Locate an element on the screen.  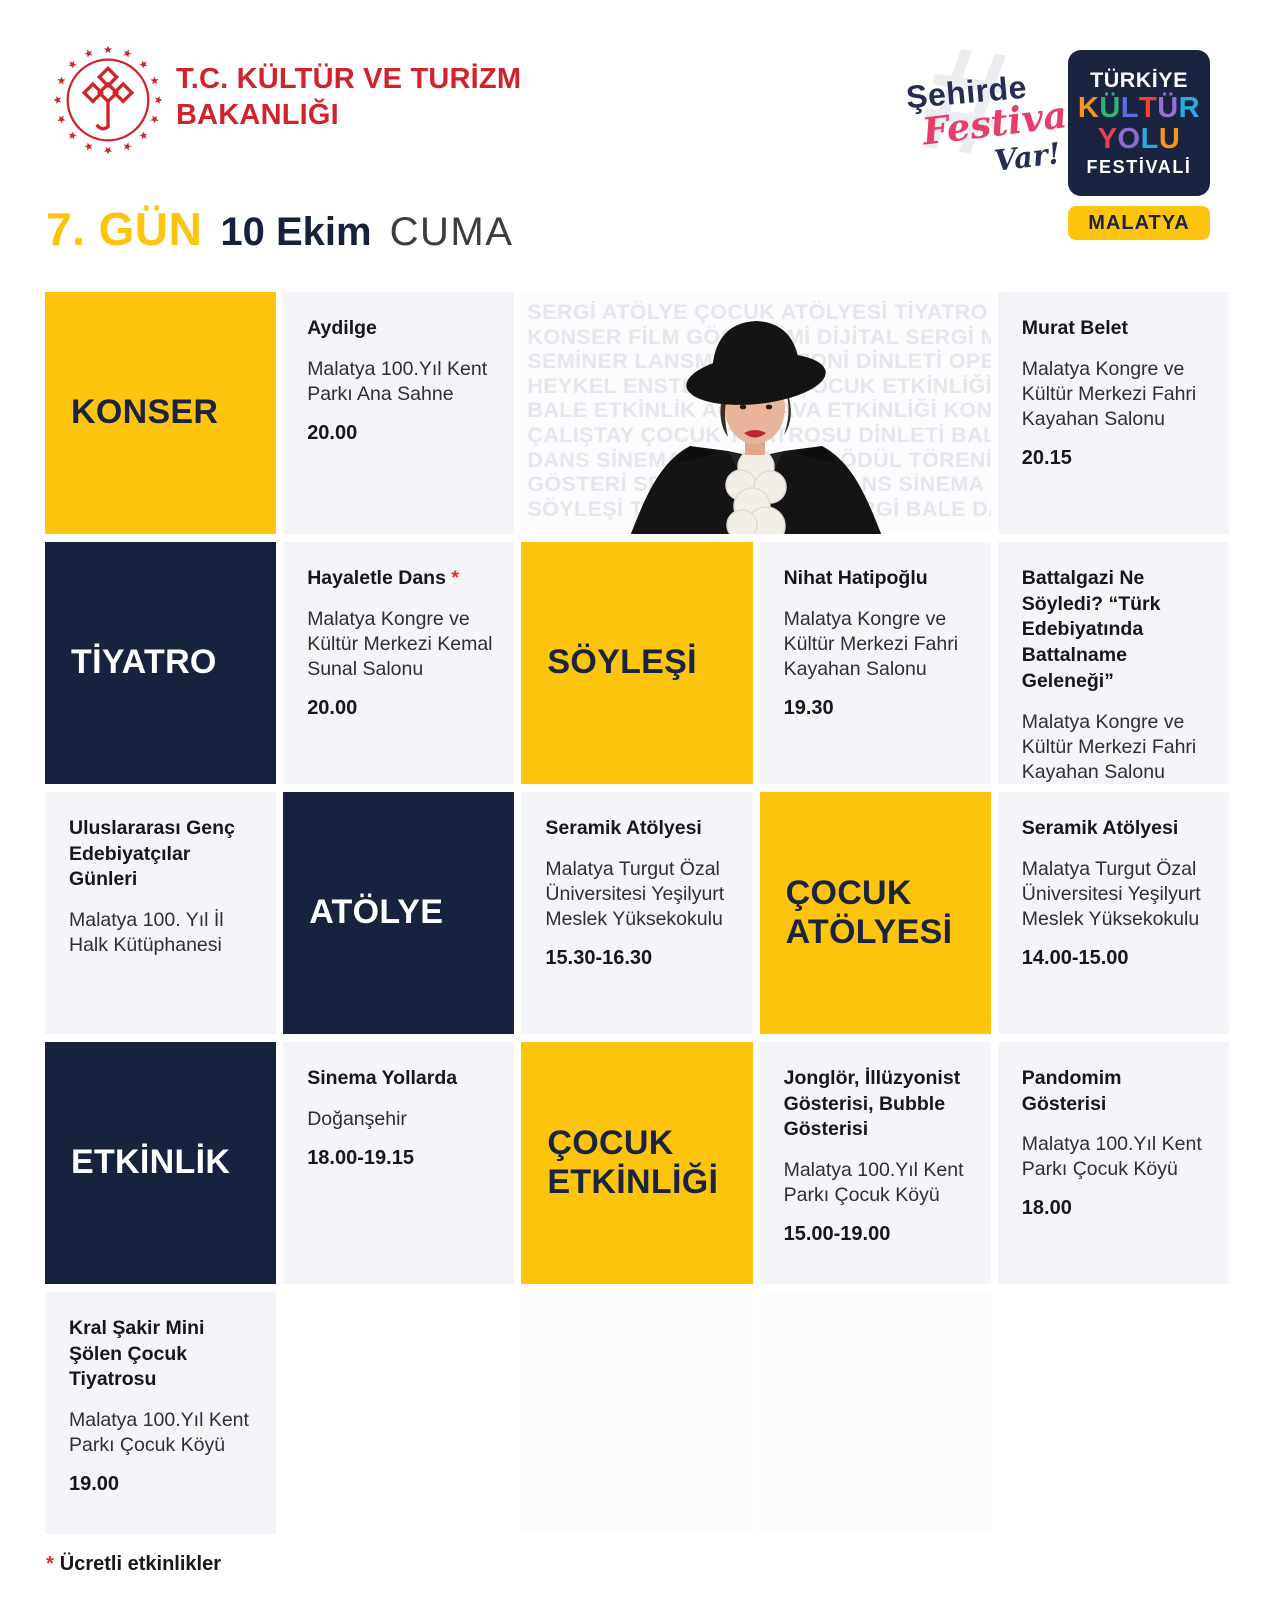
event-title: Hayaletle Dans * is located at coordinates (401, 579).